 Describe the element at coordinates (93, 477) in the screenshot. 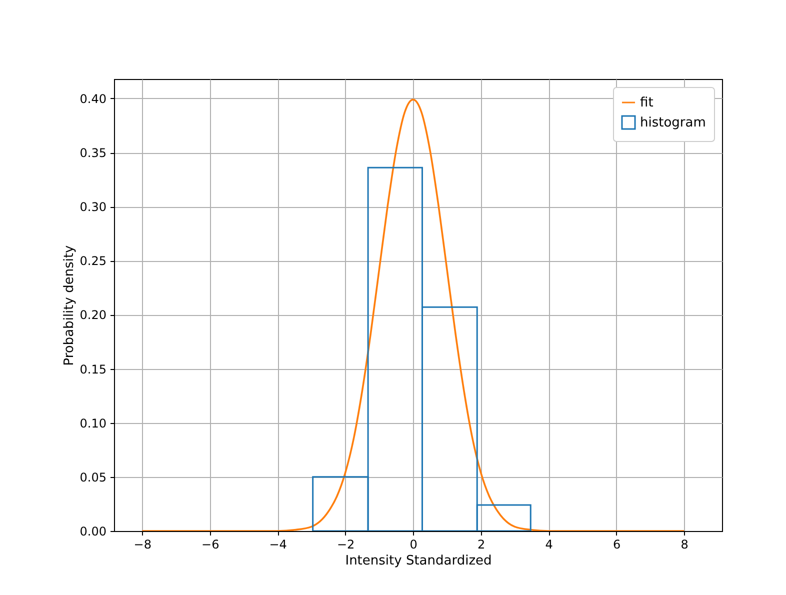

I see `y-tick-label: 0.05` at that location.